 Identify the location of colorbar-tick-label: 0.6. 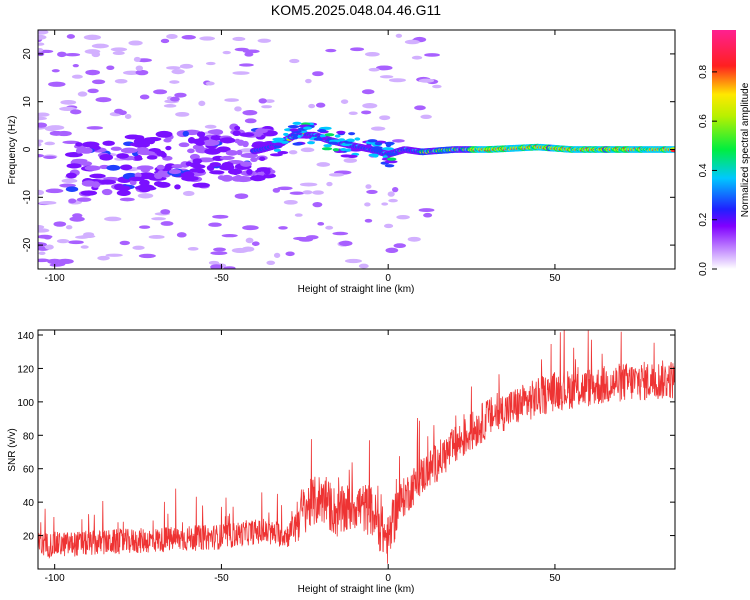
(703, 121).